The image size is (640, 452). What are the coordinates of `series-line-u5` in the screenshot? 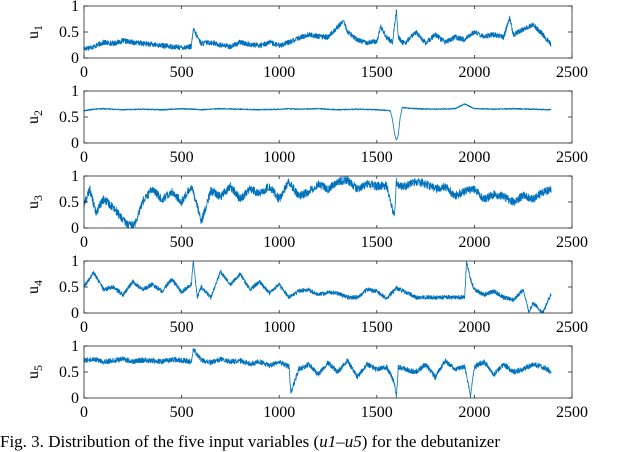 It's located at (317, 373).